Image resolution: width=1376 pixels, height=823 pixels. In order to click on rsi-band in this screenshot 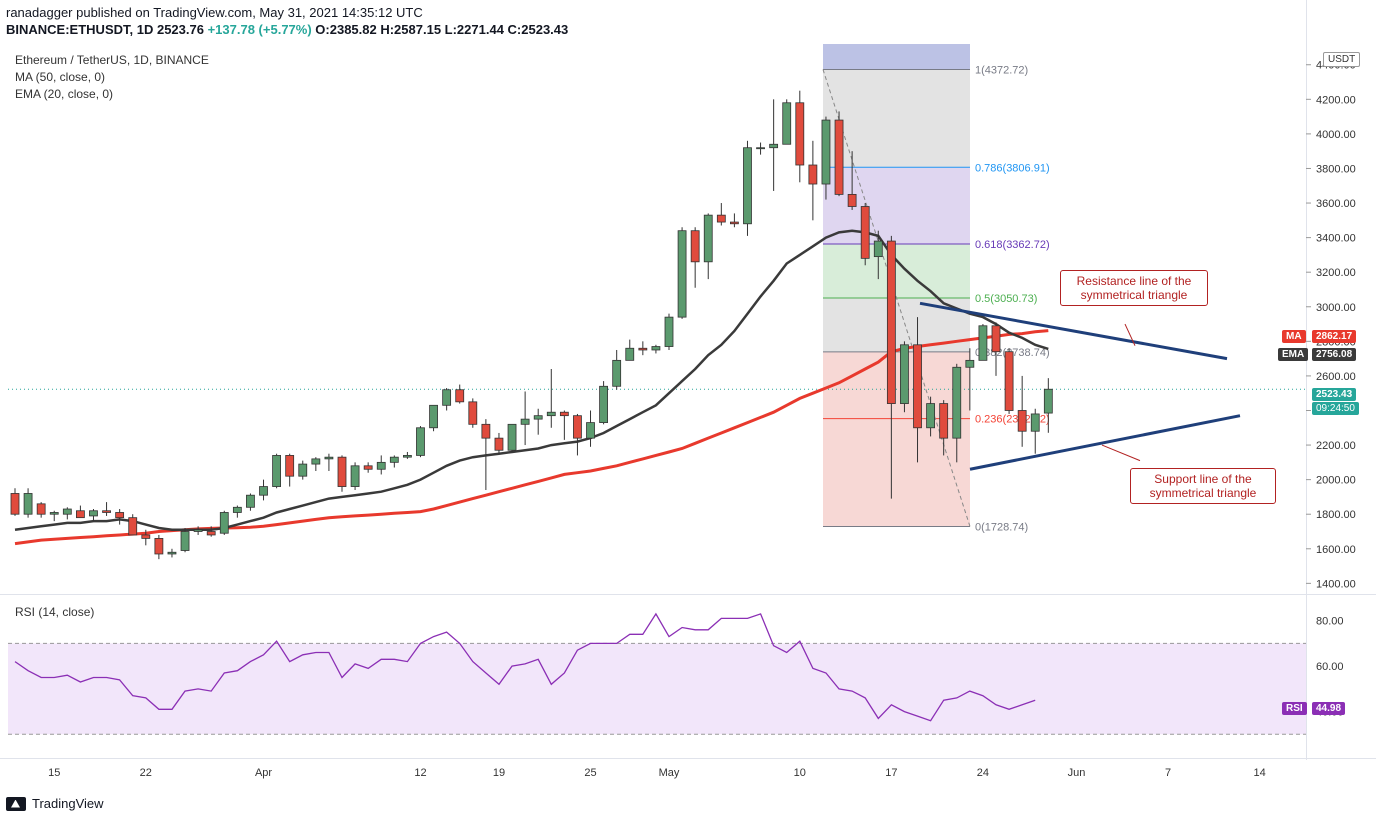, I will do `click(657, 689)`.